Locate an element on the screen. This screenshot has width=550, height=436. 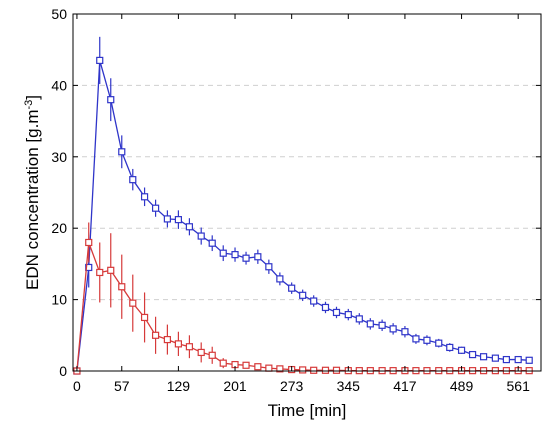
x-tick-label: 0 is located at coordinates (77, 386).